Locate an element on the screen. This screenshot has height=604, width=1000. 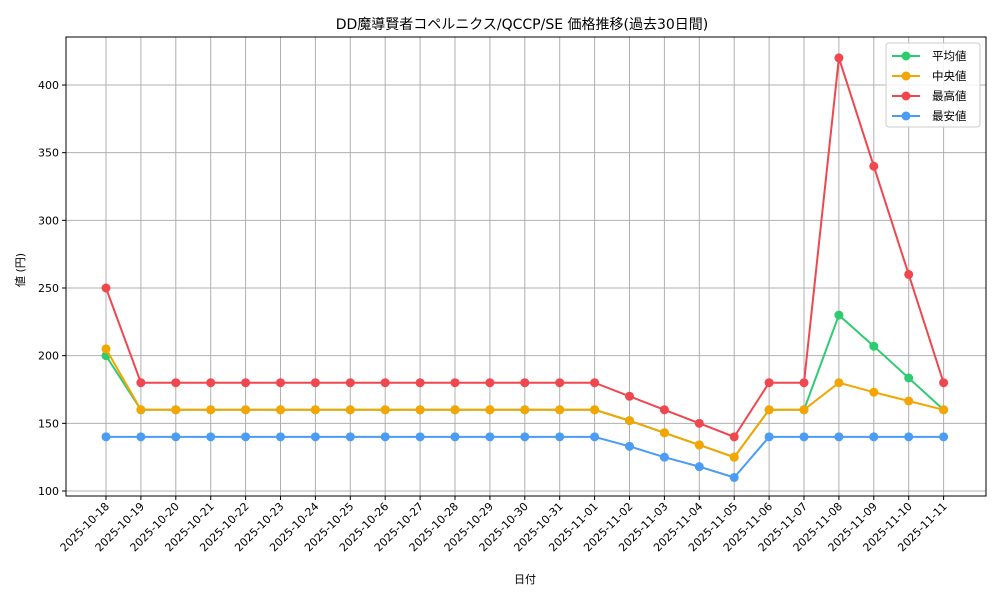
y-axis-ticks: 100 150 200 250 300 350 400 is located at coordinates (52, 288).